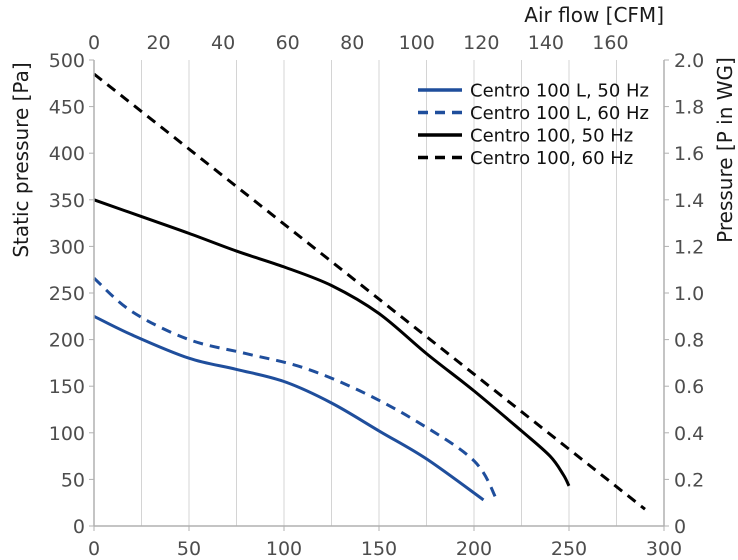 This screenshot has height=560, width=738. What do you see at coordinates (551, 158) in the screenshot?
I see `legend-entry-centro-100-60hz: Centro 100, 60 Hz` at bounding box center [551, 158].